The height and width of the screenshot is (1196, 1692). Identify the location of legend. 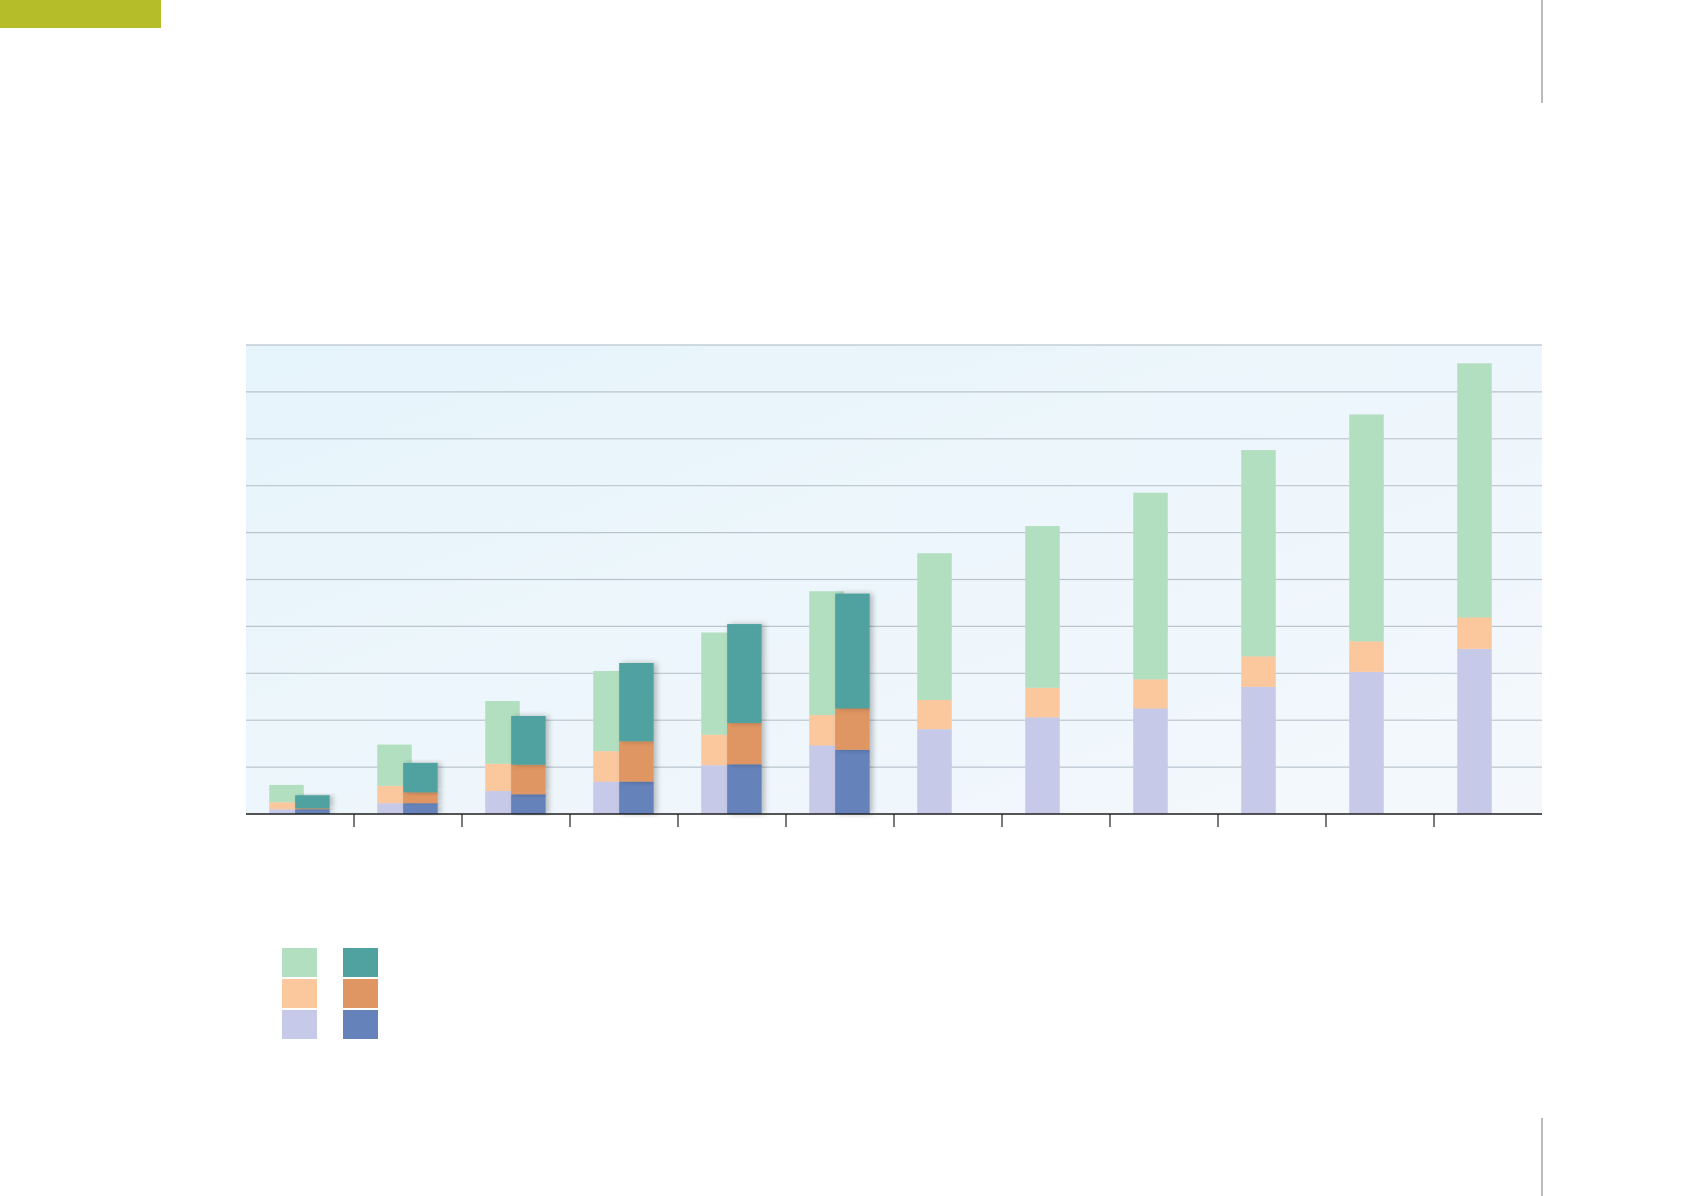
(330, 993).